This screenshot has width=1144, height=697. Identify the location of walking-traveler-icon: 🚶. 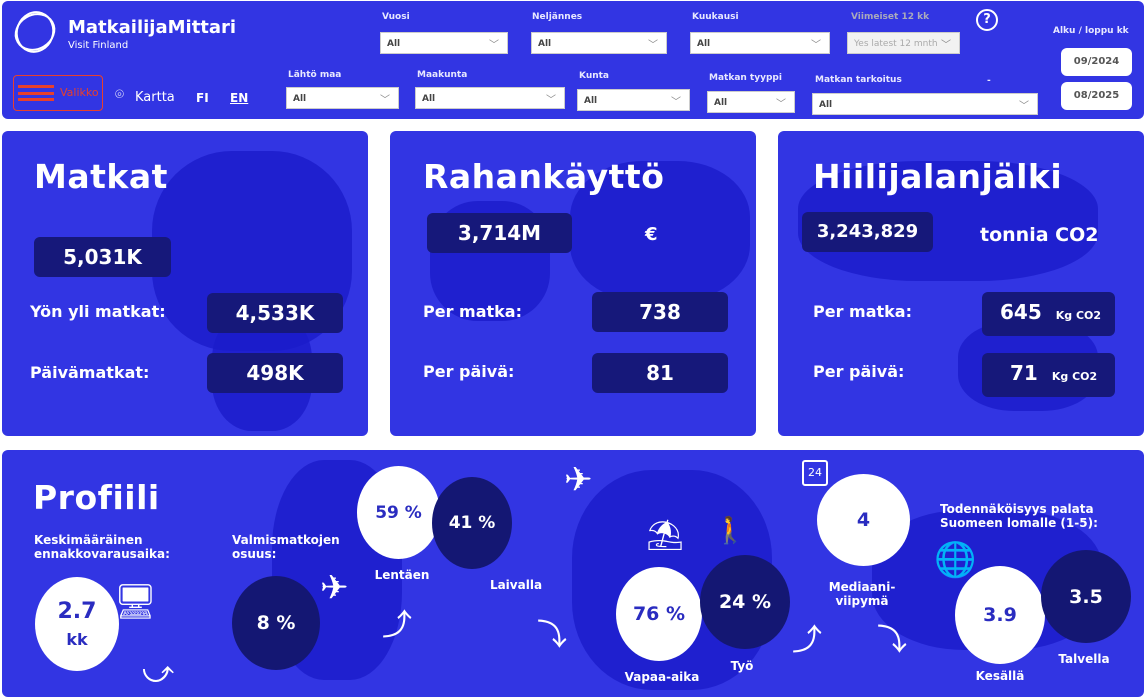
(730, 531).